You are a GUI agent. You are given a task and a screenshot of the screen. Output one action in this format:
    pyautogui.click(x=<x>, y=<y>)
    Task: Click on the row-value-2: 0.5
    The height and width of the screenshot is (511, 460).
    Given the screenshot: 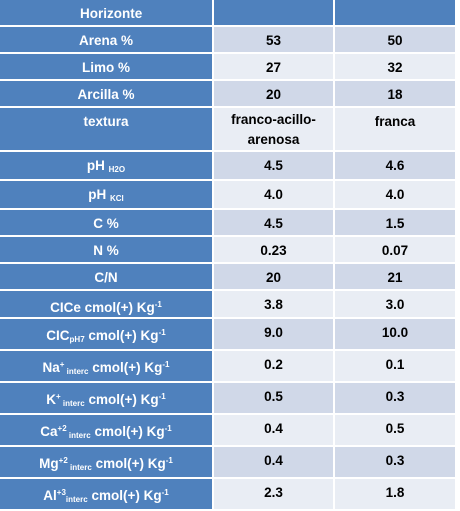 What is the action you would take?
    pyautogui.click(x=396, y=431)
    